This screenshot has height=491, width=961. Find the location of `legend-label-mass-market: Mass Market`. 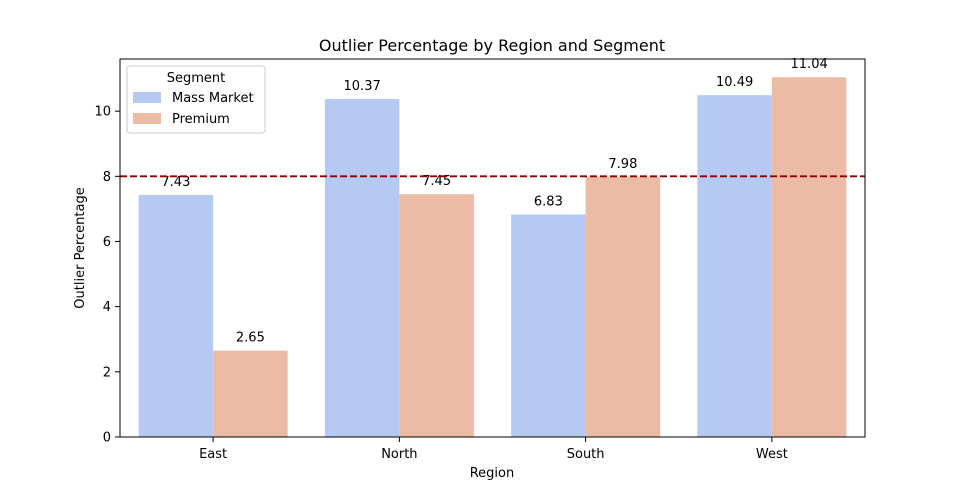

legend-label-mass-market: Mass Market is located at coordinates (213, 98).